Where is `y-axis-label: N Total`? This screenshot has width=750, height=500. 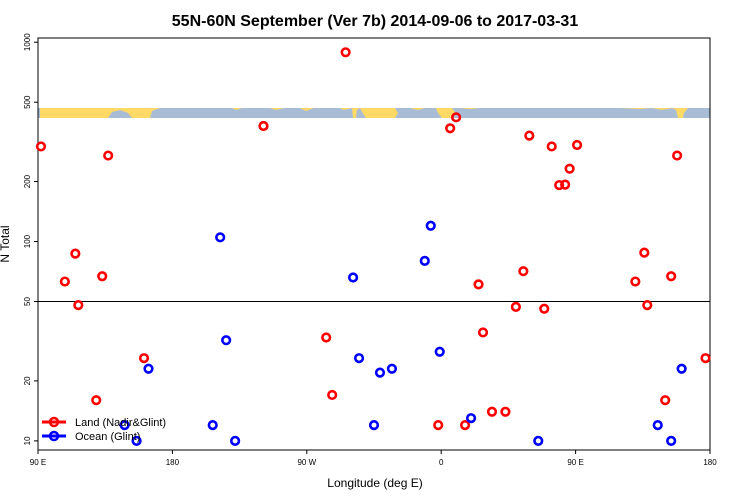 y-axis-label: N Total is located at coordinates (6, 243).